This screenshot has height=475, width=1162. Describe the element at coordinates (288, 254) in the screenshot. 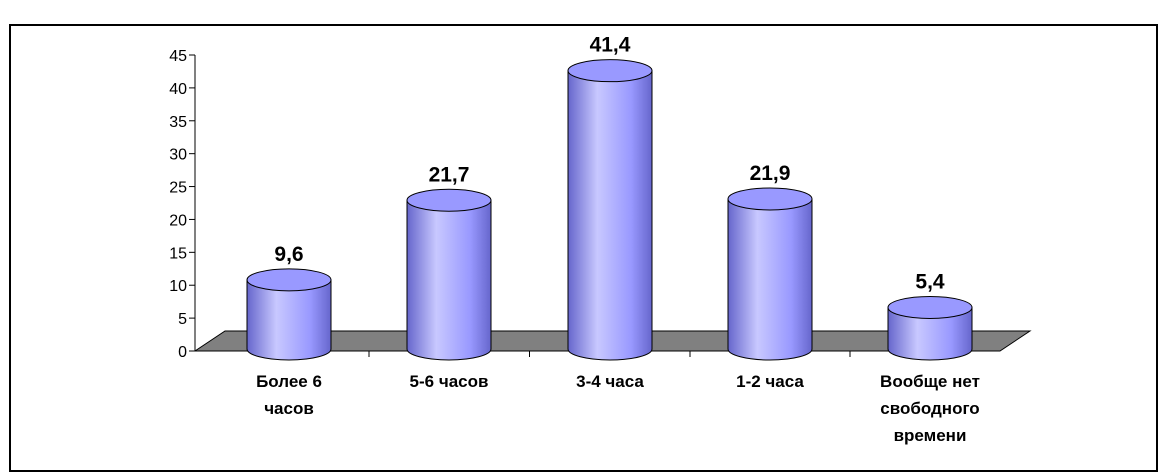

I see `data-label: 9,6` at that location.